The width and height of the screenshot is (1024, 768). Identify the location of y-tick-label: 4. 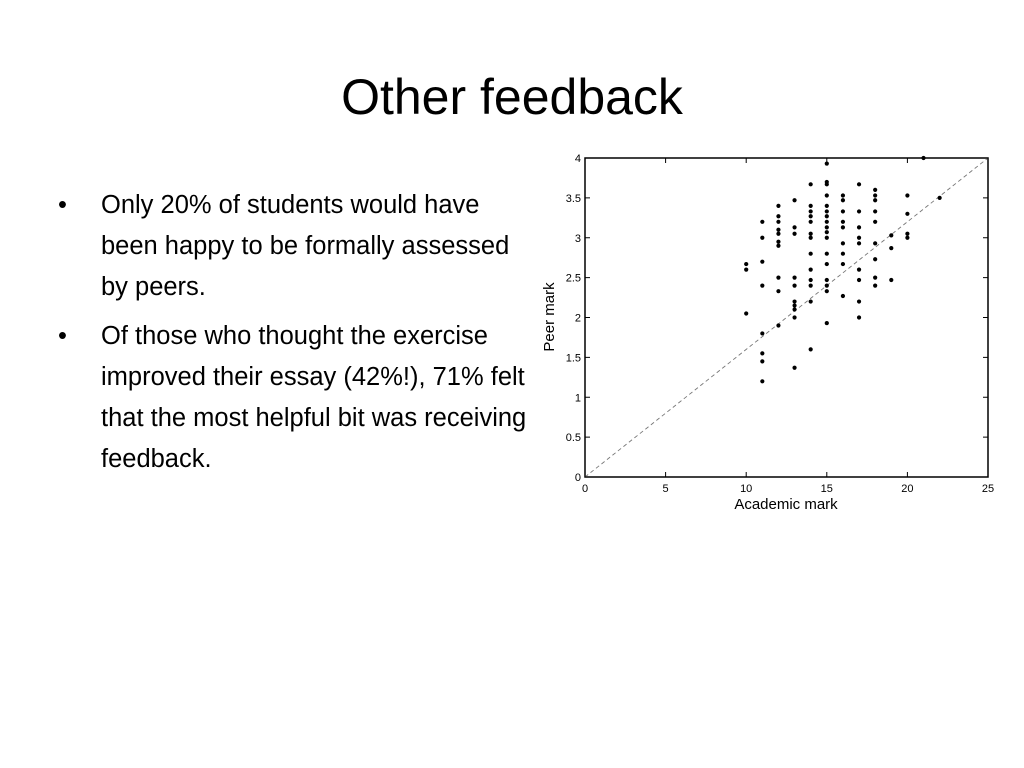
(578, 159).